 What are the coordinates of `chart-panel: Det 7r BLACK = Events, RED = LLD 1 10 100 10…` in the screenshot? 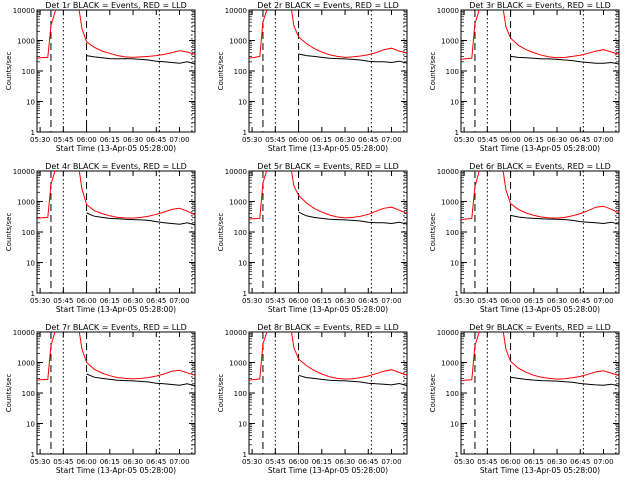 It's located at (100, 399).